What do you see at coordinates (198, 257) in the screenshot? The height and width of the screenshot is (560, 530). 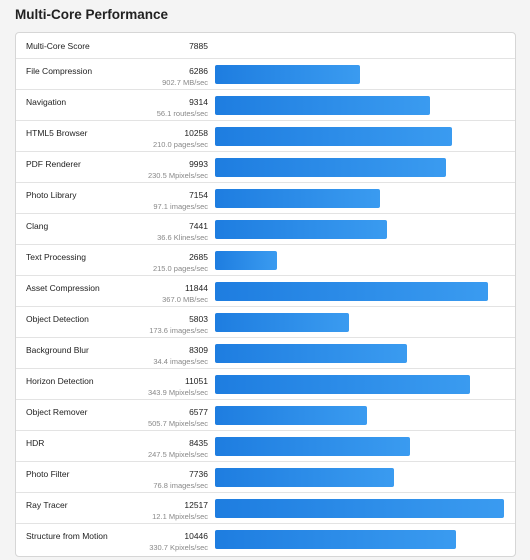 I see `benchmark-score: 2685` at bounding box center [198, 257].